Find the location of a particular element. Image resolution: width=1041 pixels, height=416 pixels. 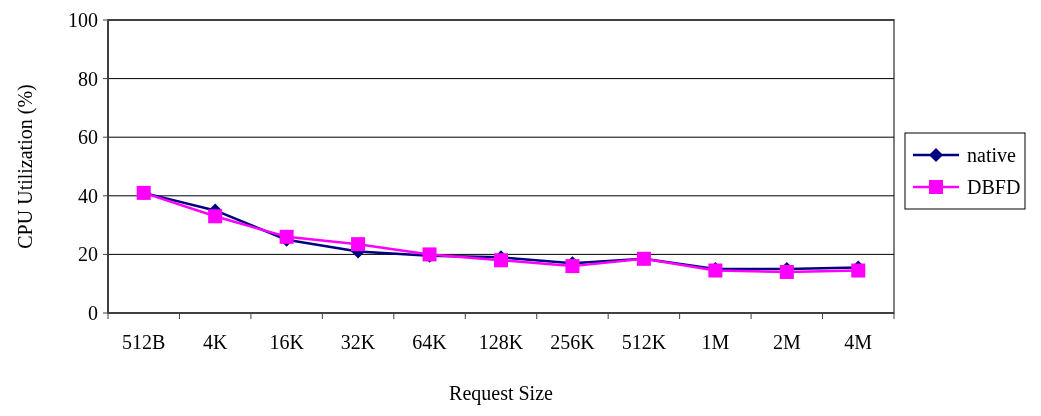

x-tick-label: 4K is located at coordinates (215, 342).